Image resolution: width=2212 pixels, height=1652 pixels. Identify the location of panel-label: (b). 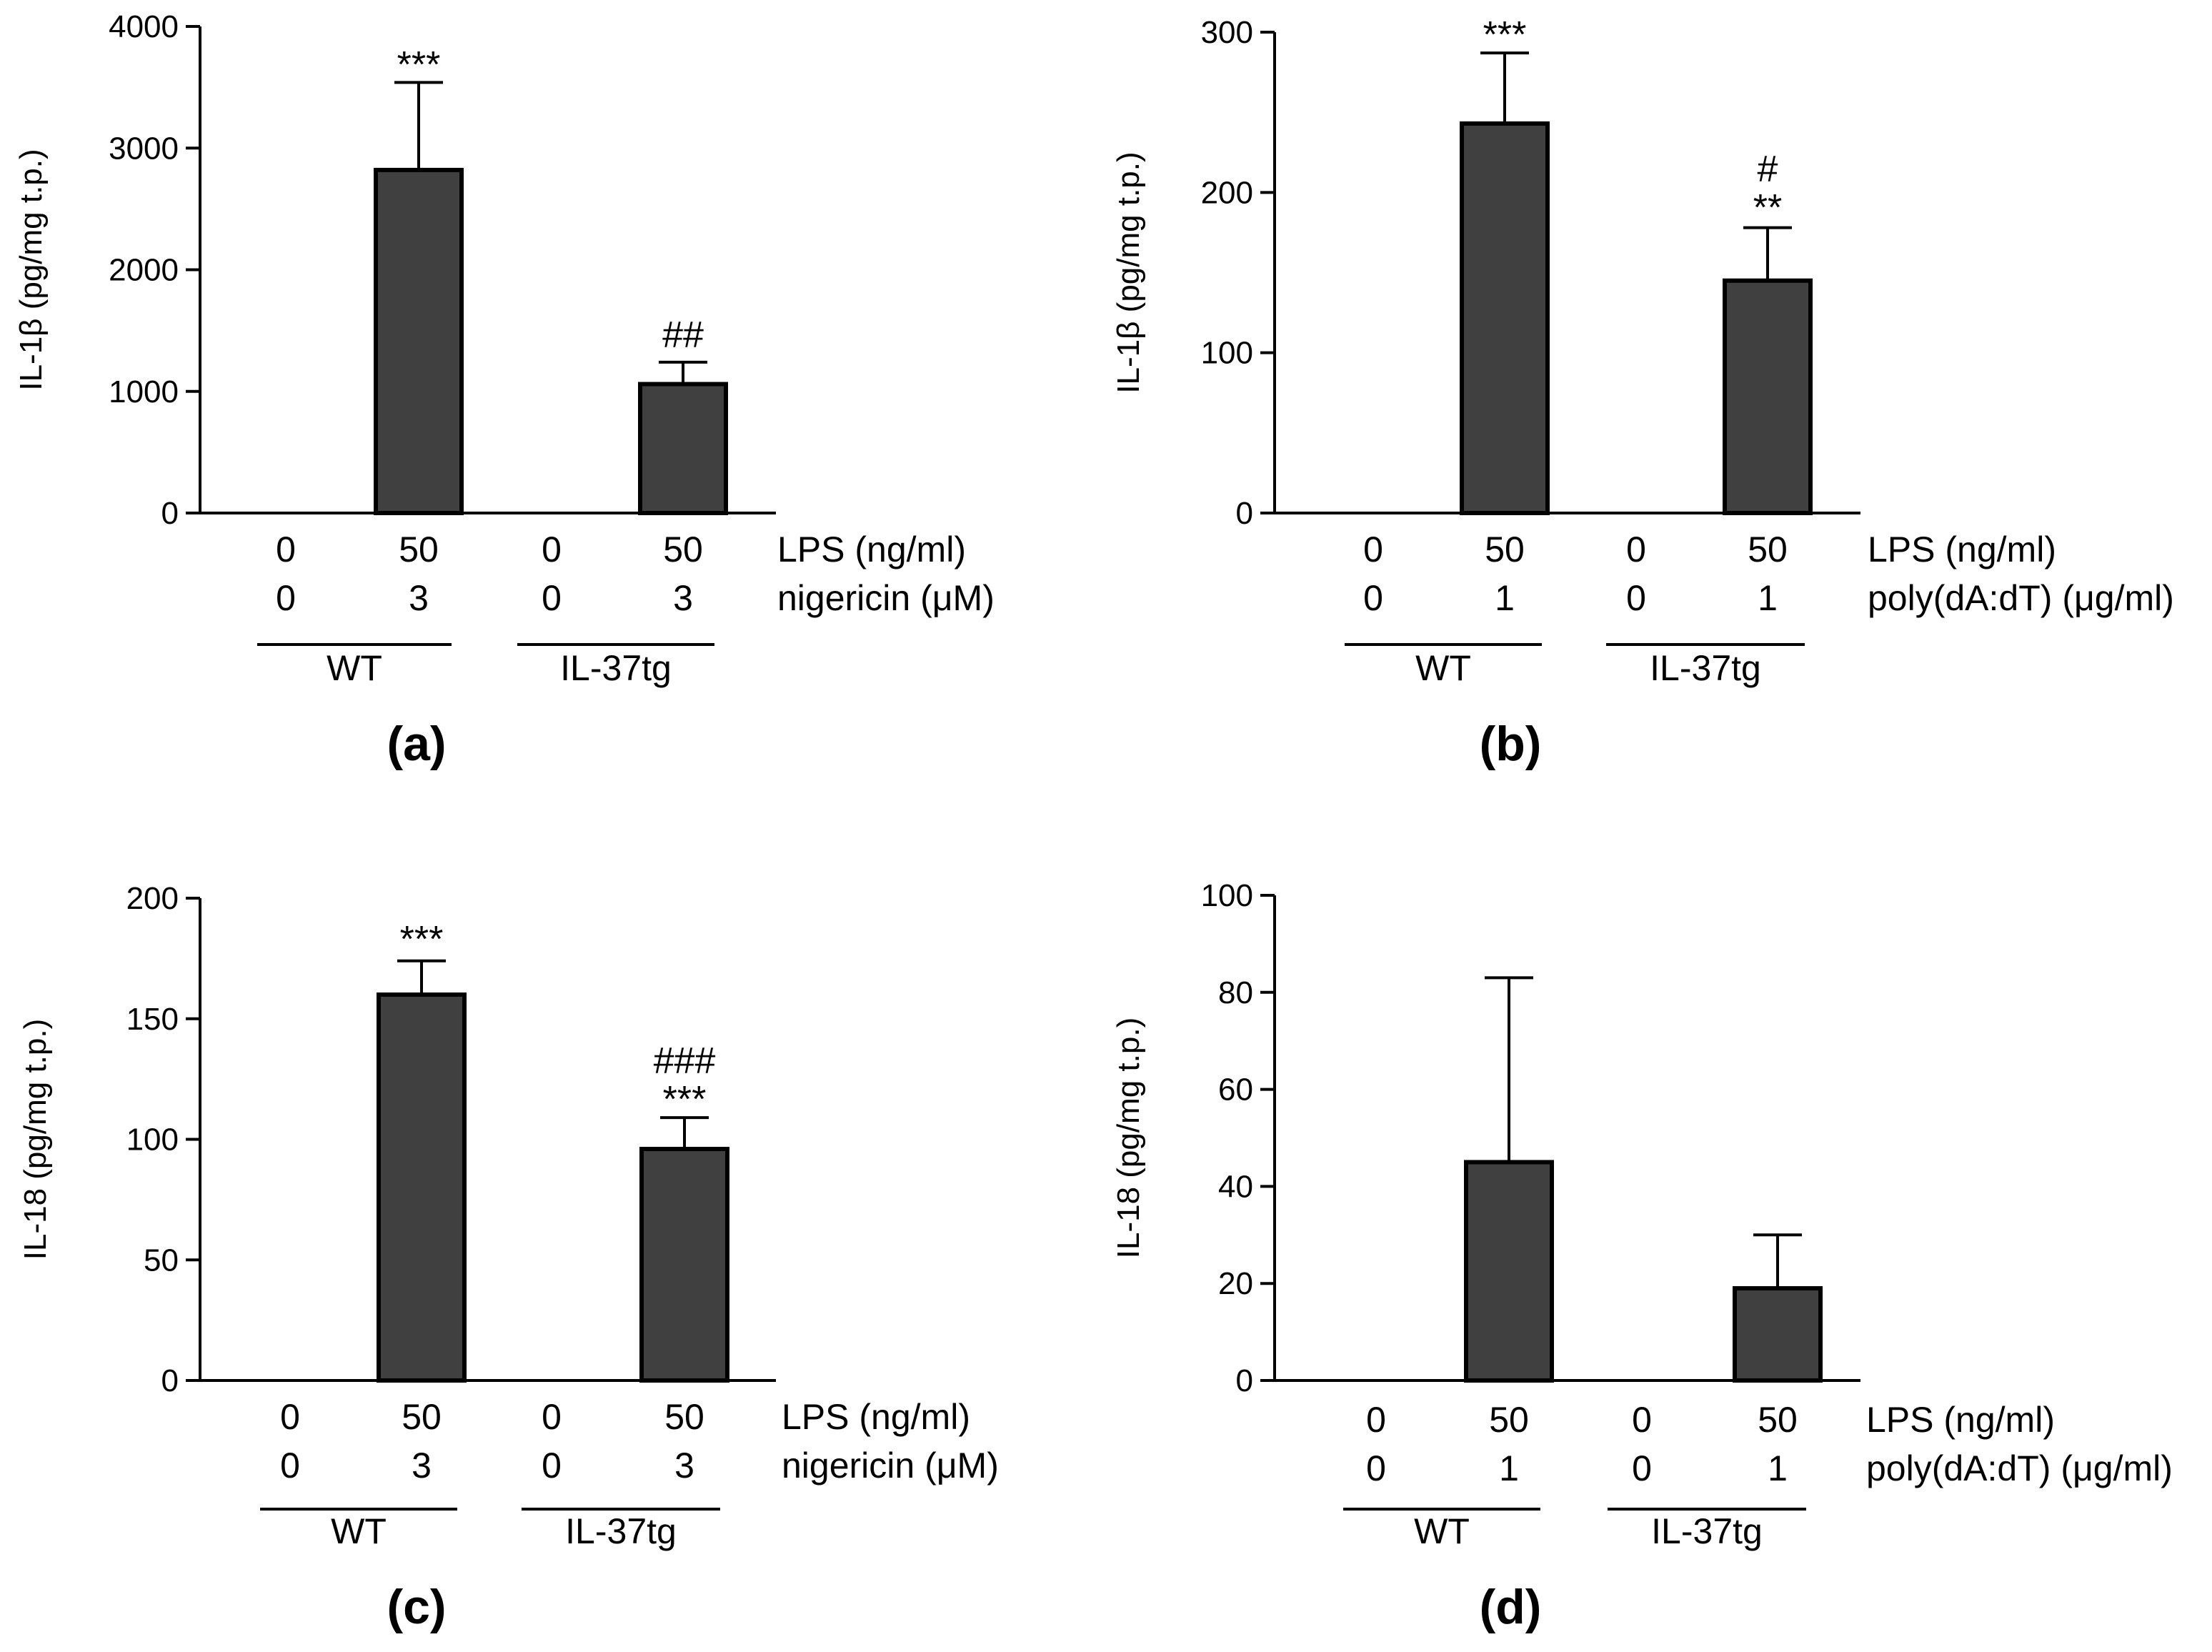
(1511, 744).